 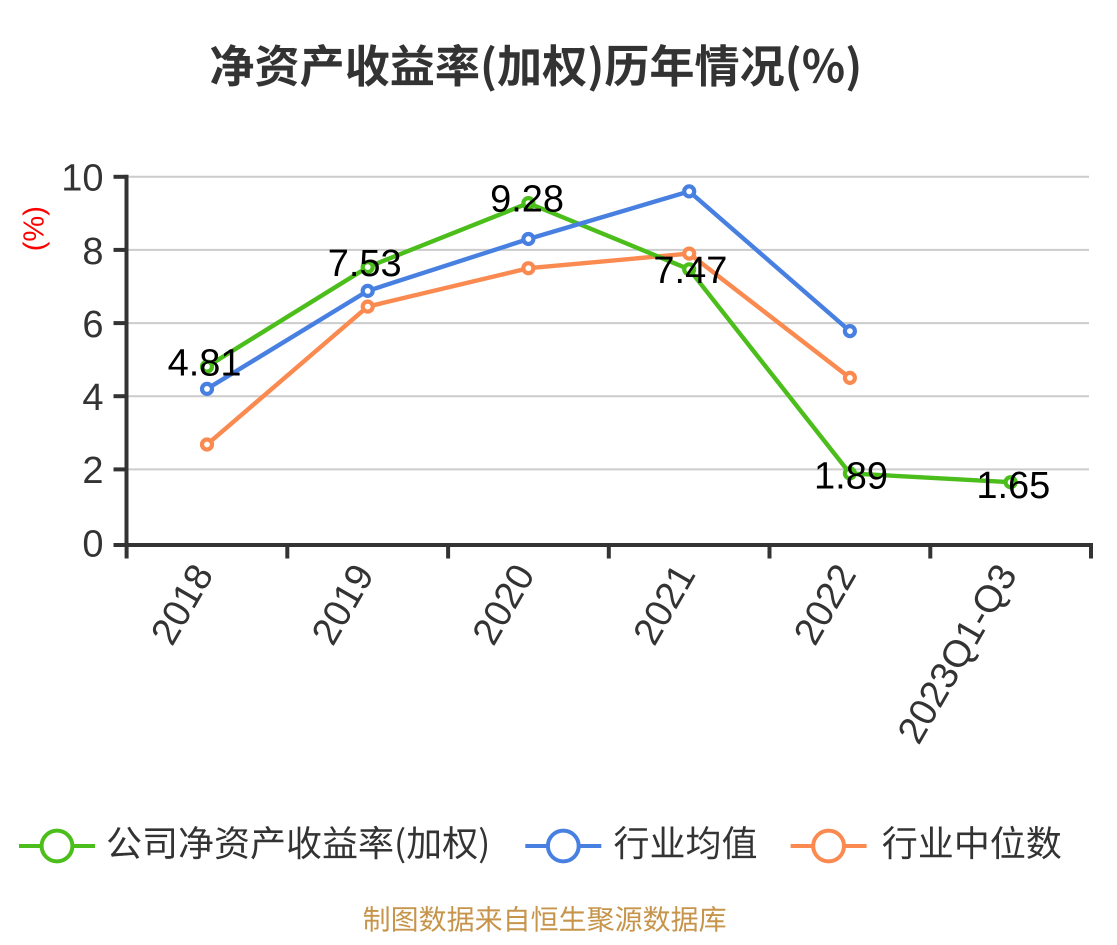 I want to click on svg-text: 7.53, so click(x=365, y=264).